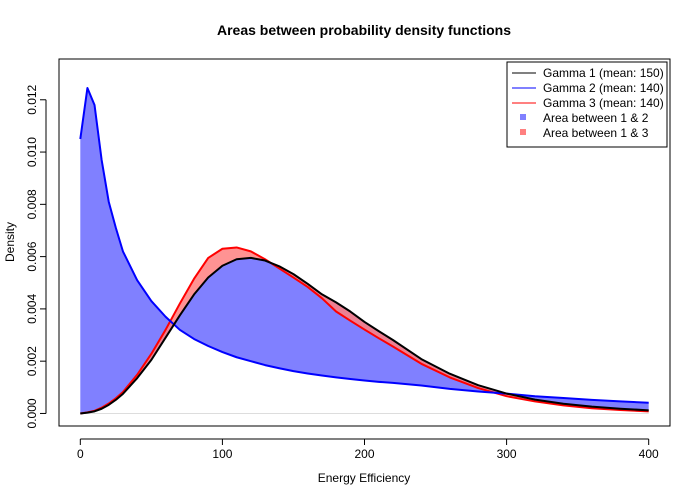 The width and height of the screenshot is (700, 500). Describe the element at coordinates (603, 73) in the screenshot. I see `legend-label-series-1: Gamma 1 (mean: 150)` at that location.